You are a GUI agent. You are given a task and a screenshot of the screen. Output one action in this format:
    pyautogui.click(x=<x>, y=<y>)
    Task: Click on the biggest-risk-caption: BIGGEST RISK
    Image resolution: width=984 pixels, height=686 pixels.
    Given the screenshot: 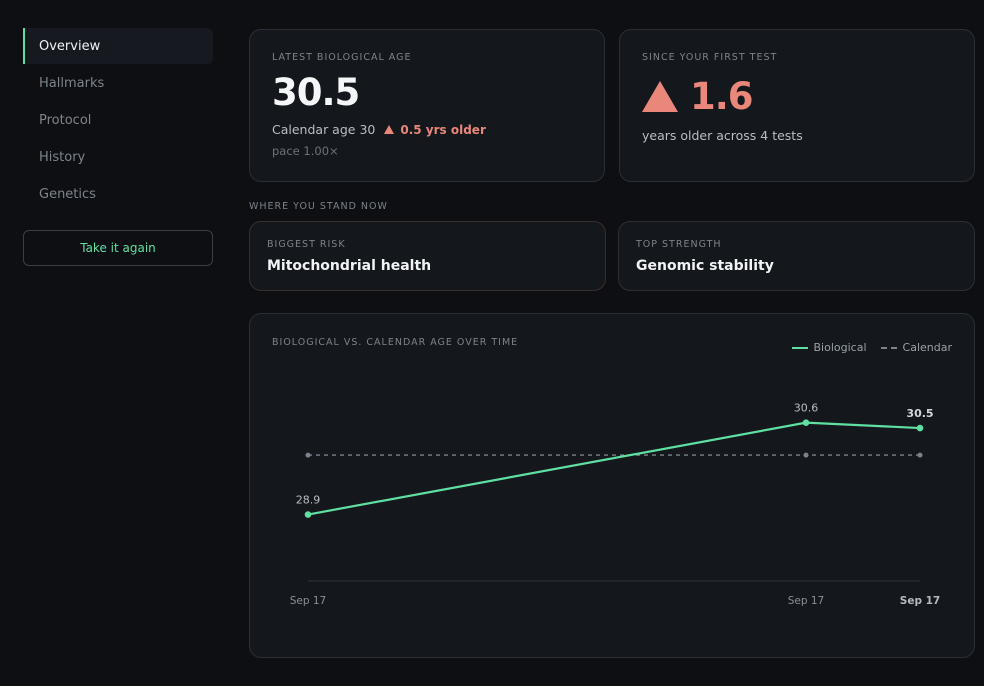 What is the action you would take?
    pyautogui.click(x=306, y=244)
    